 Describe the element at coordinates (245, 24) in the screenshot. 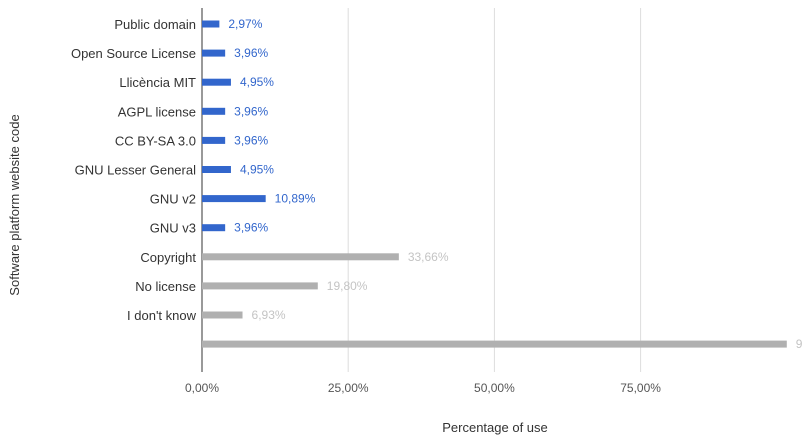

I see `value-label: 2,97%` at that location.